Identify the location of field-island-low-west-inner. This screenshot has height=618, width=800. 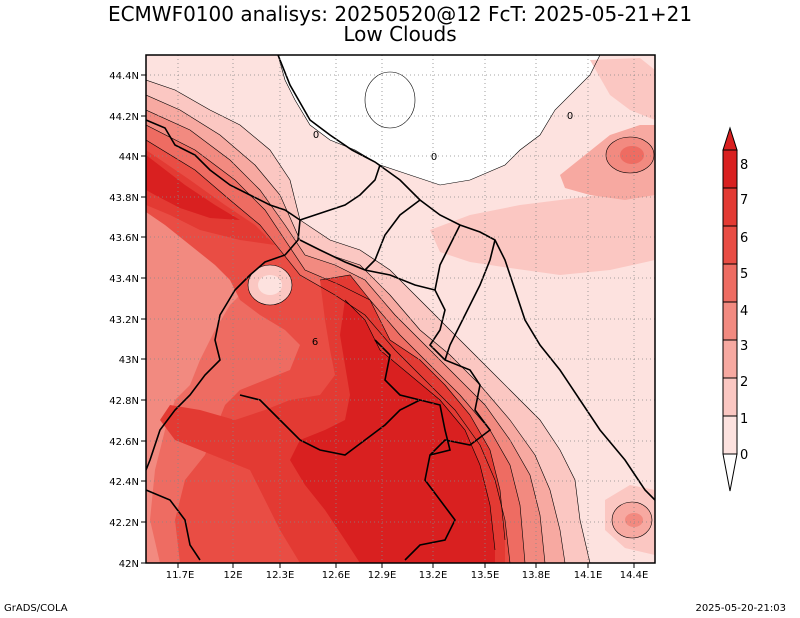
(270, 285).